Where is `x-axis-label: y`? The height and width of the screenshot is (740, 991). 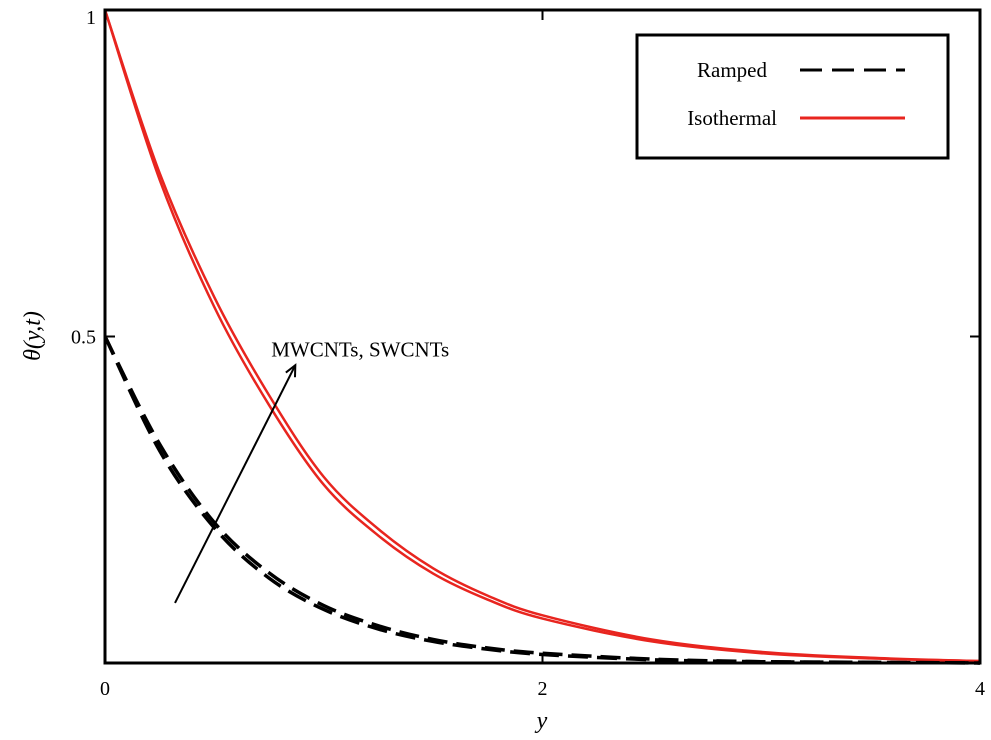
x-axis-label: y is located at coordinates (541, 721).